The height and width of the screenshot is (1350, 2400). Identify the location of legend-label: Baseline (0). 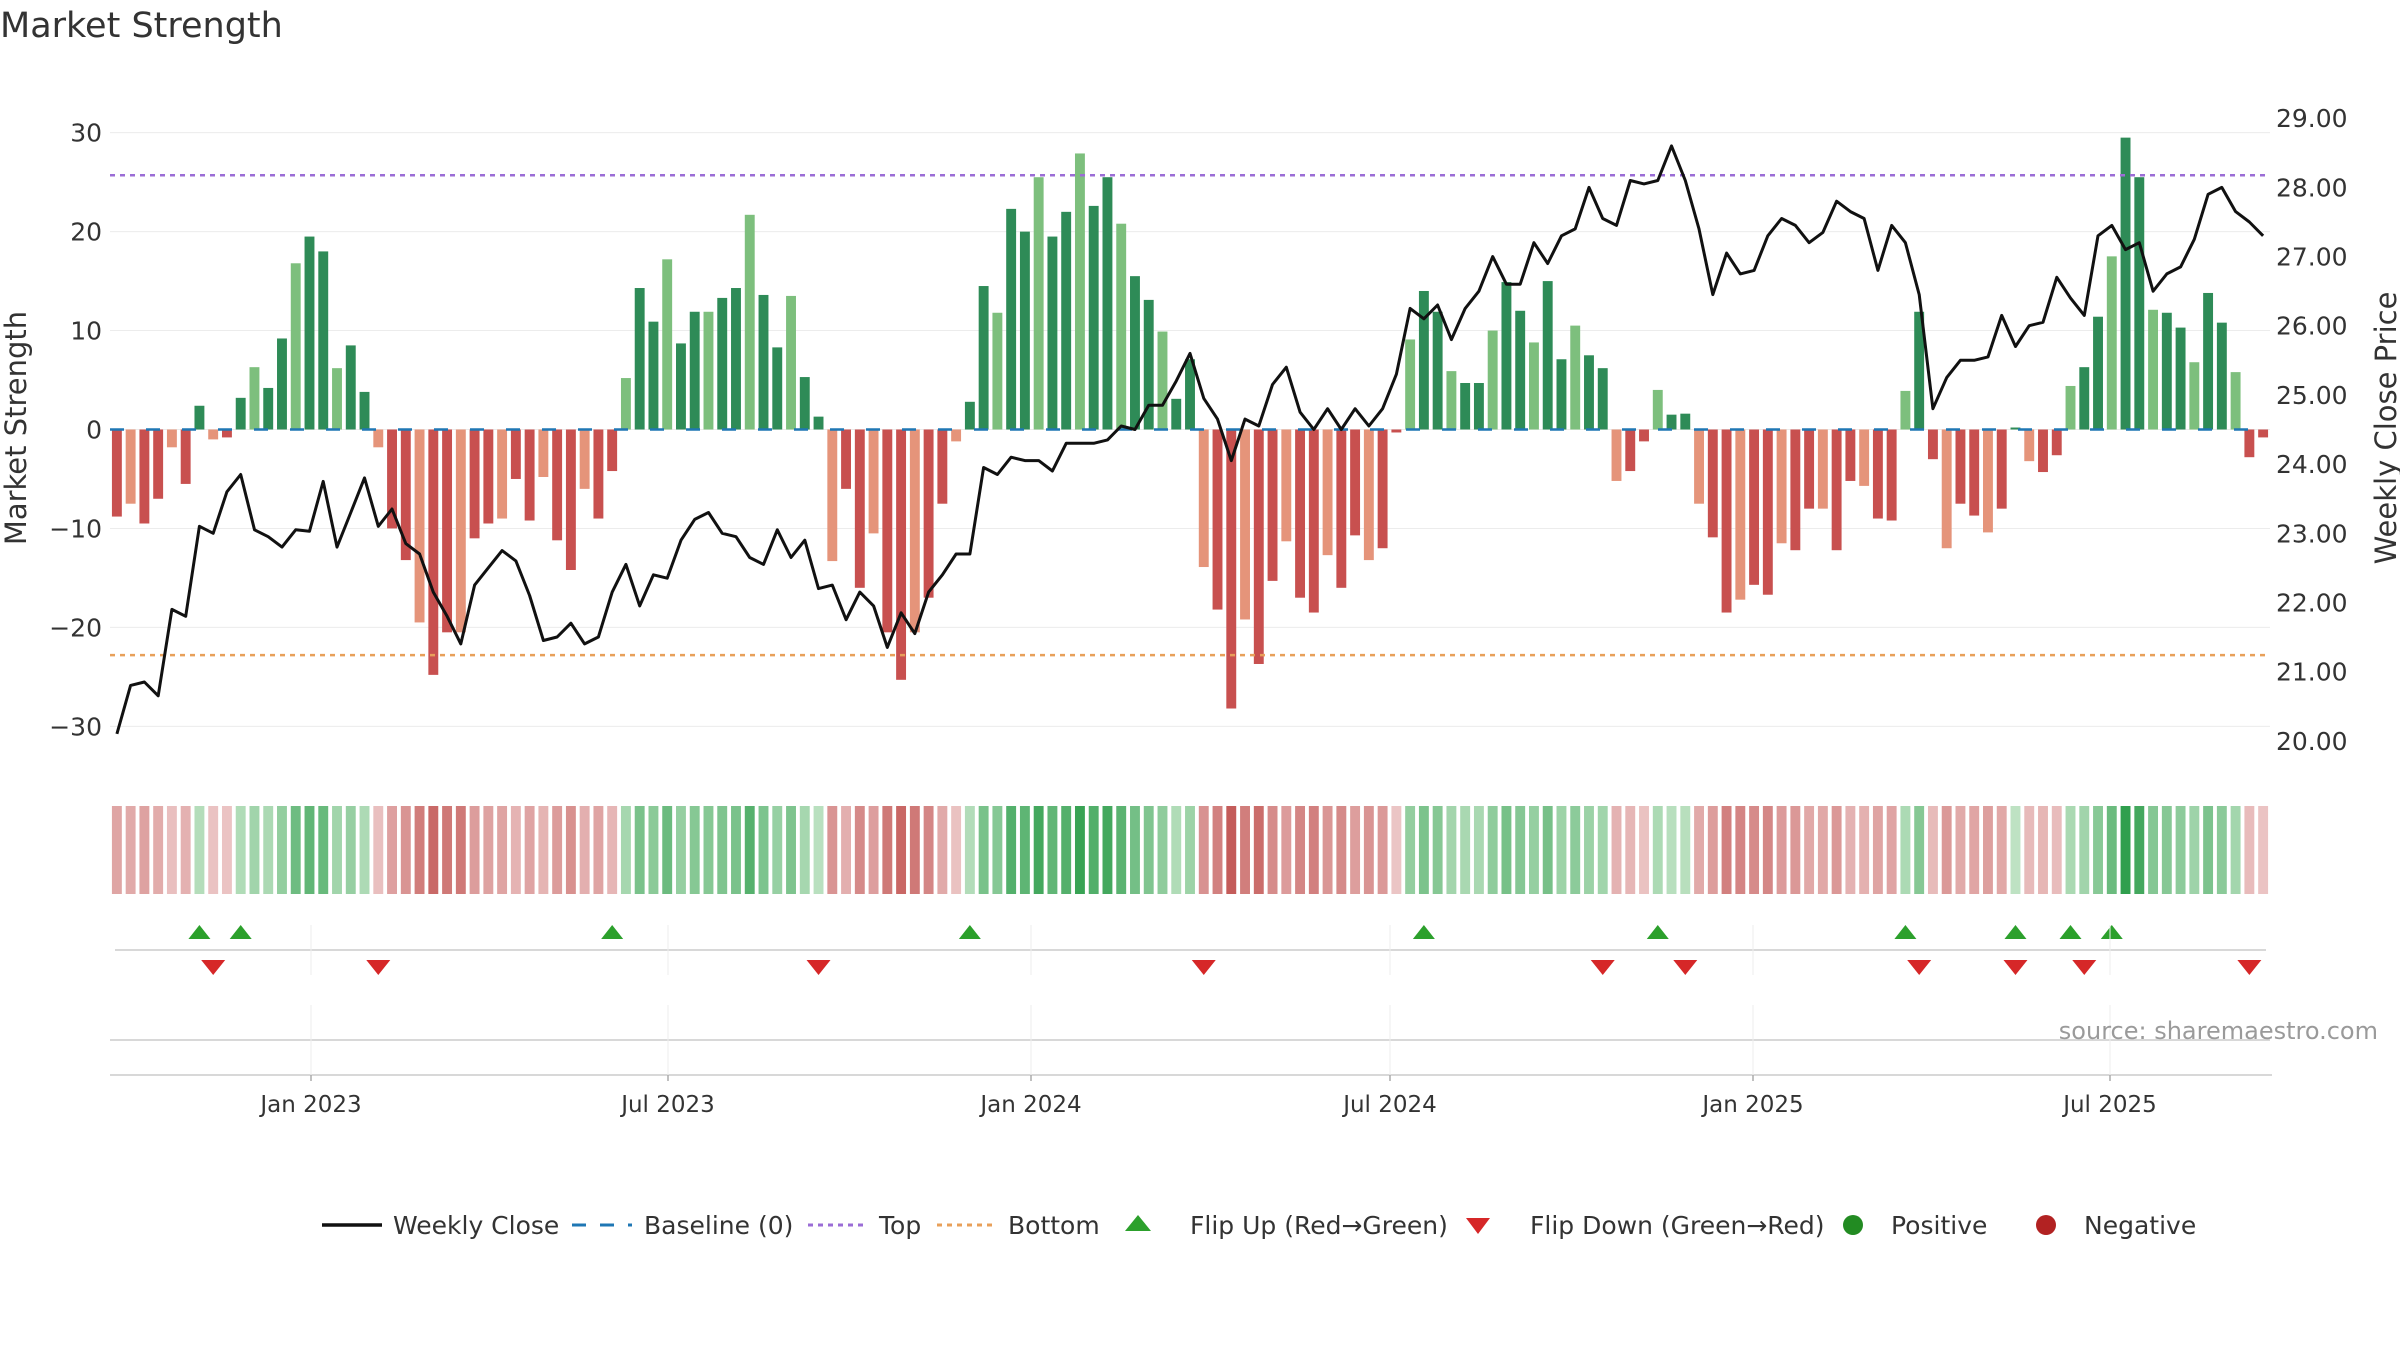
(718, 1225).